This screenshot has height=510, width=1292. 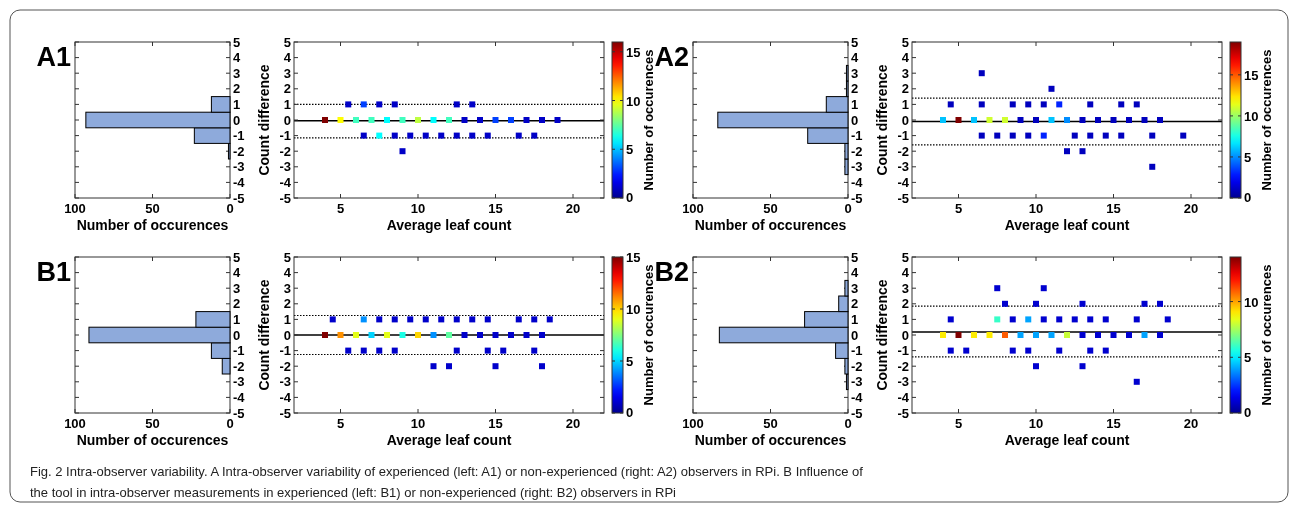 What do you see at coordinates (855, 288) in the screenshot?
I see `y-tick-label: 3` at bounding box center [855, 288].